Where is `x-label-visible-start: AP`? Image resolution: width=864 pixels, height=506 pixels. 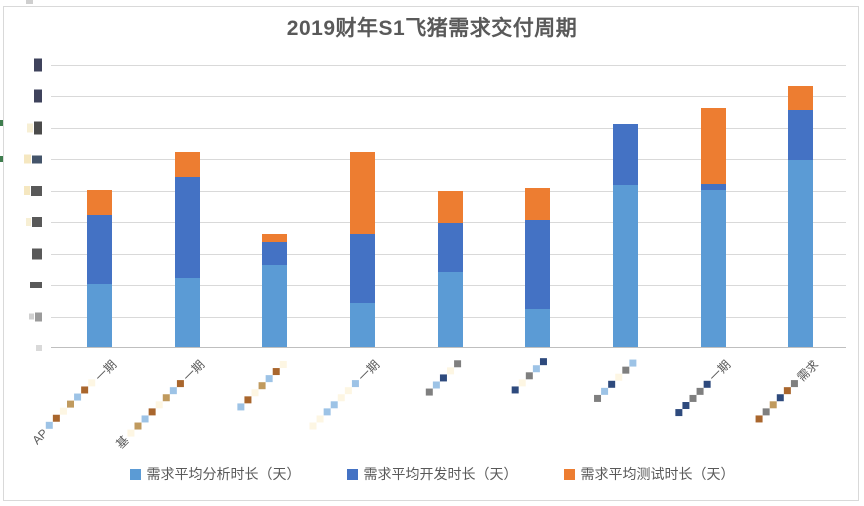 x-label-visible-start: AP is located at coordinates (40, 436).